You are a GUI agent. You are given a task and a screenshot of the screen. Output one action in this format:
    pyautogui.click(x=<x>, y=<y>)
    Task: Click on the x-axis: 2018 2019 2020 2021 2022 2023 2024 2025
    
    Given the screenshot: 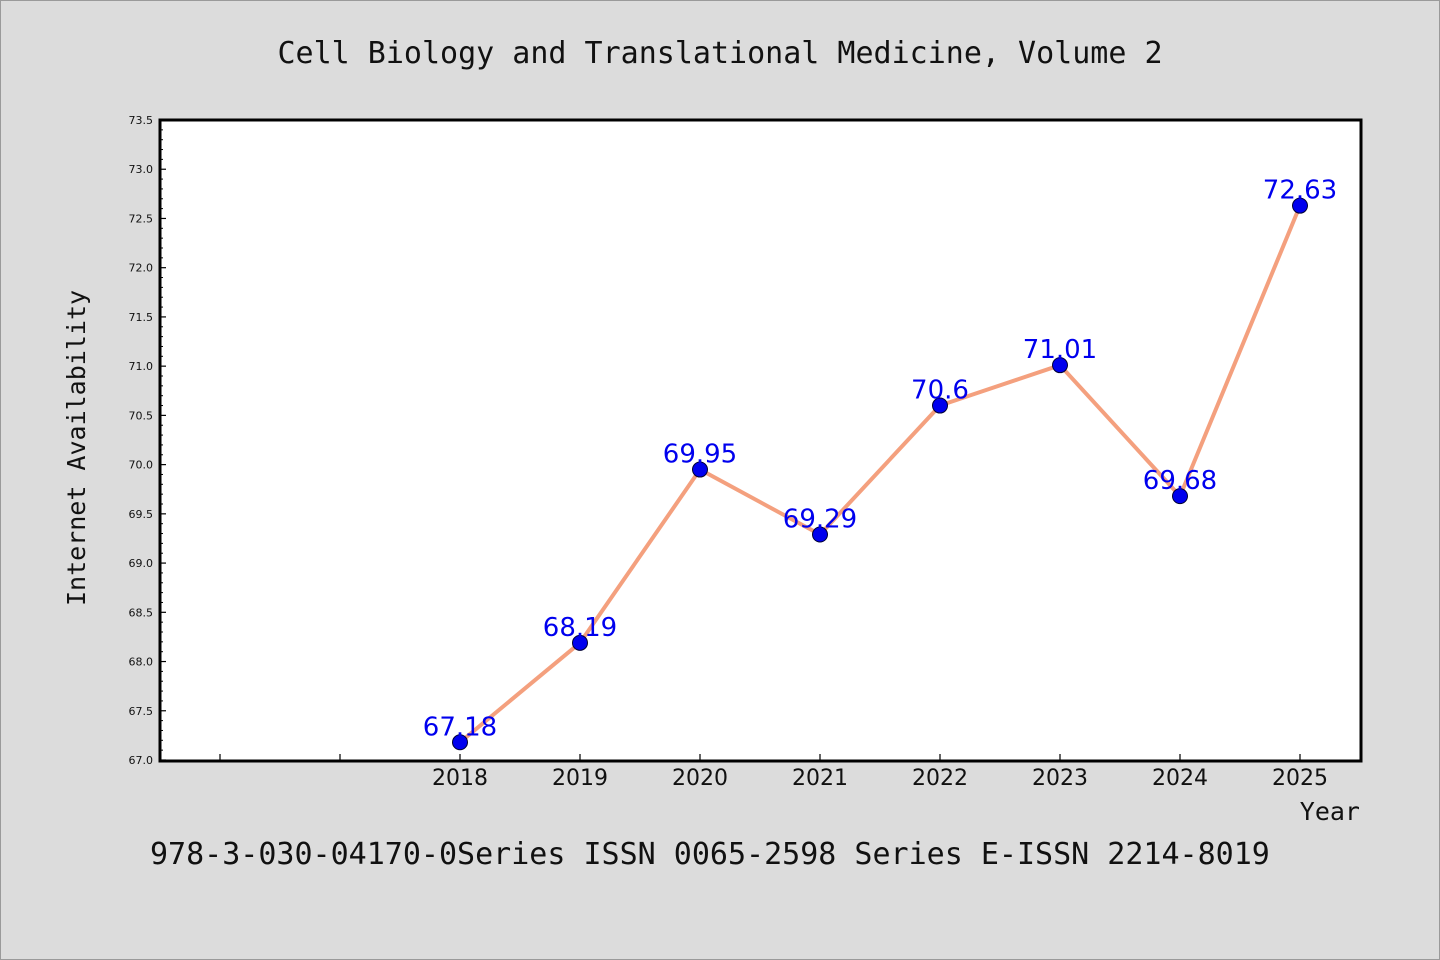 What is the action you would take?
    pyautogui.click(x=773, y=772)
    